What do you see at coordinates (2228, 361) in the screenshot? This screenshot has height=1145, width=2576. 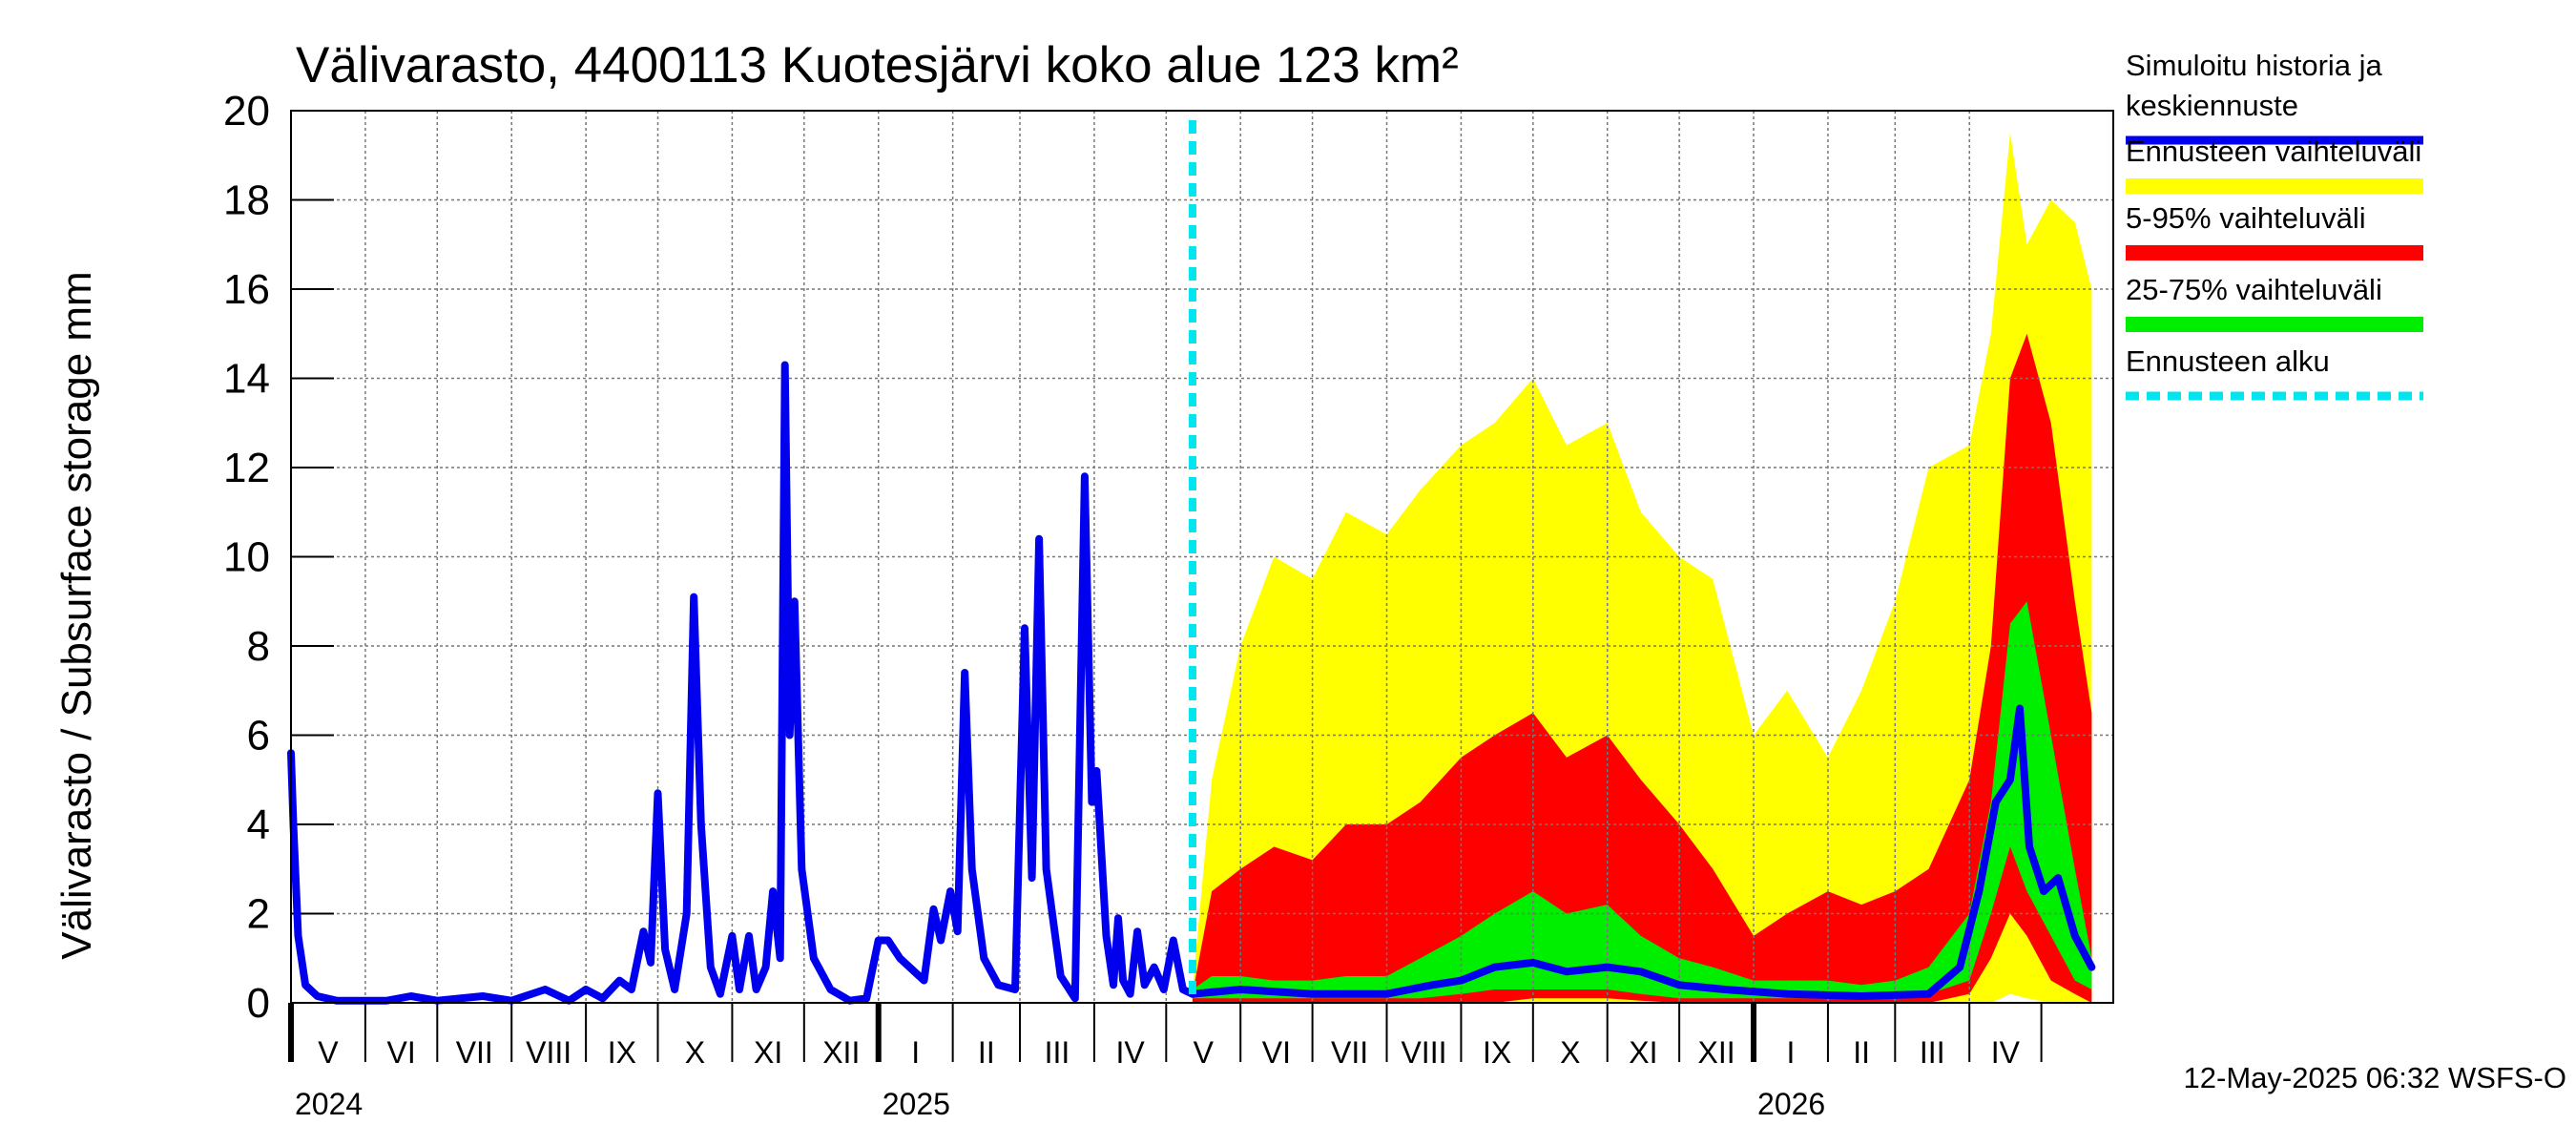 I see `legend-label: Ennusteen alku` at bounding box center [2228, 361].